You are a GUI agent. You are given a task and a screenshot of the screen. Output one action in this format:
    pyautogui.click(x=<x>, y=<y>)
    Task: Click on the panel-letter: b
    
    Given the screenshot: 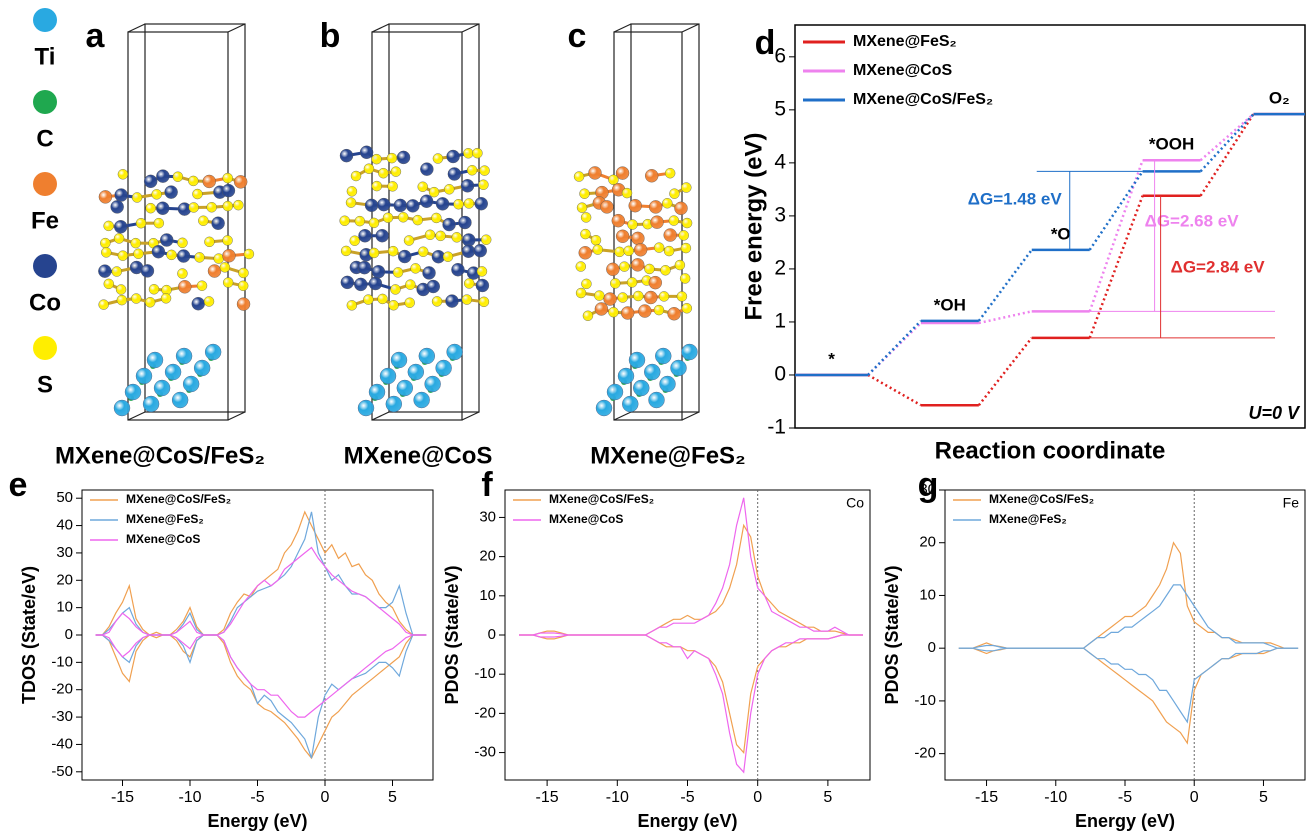 What is the action you would take?
    pyautogui.click(x=330, y=36)
    